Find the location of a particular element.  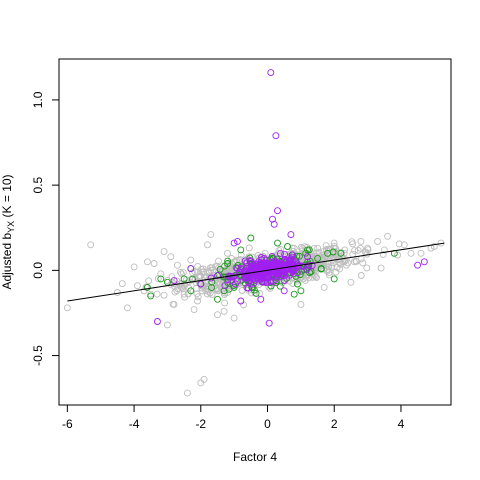

x-axis-label: Factor 4 is located at coordinates (255, 457).